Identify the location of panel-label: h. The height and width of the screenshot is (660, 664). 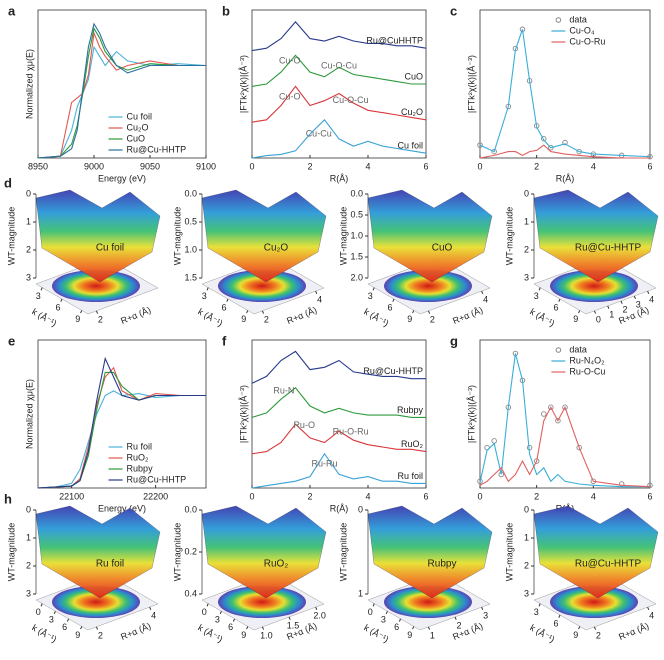
(8, 498).